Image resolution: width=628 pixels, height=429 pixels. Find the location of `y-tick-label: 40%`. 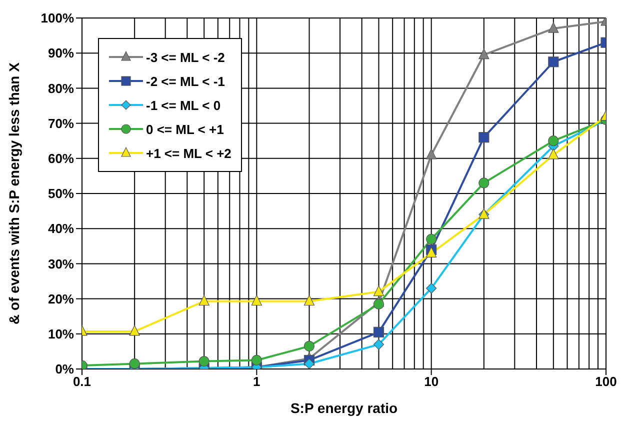

y-tick-label: 40% is located at coordinates (61, 228).